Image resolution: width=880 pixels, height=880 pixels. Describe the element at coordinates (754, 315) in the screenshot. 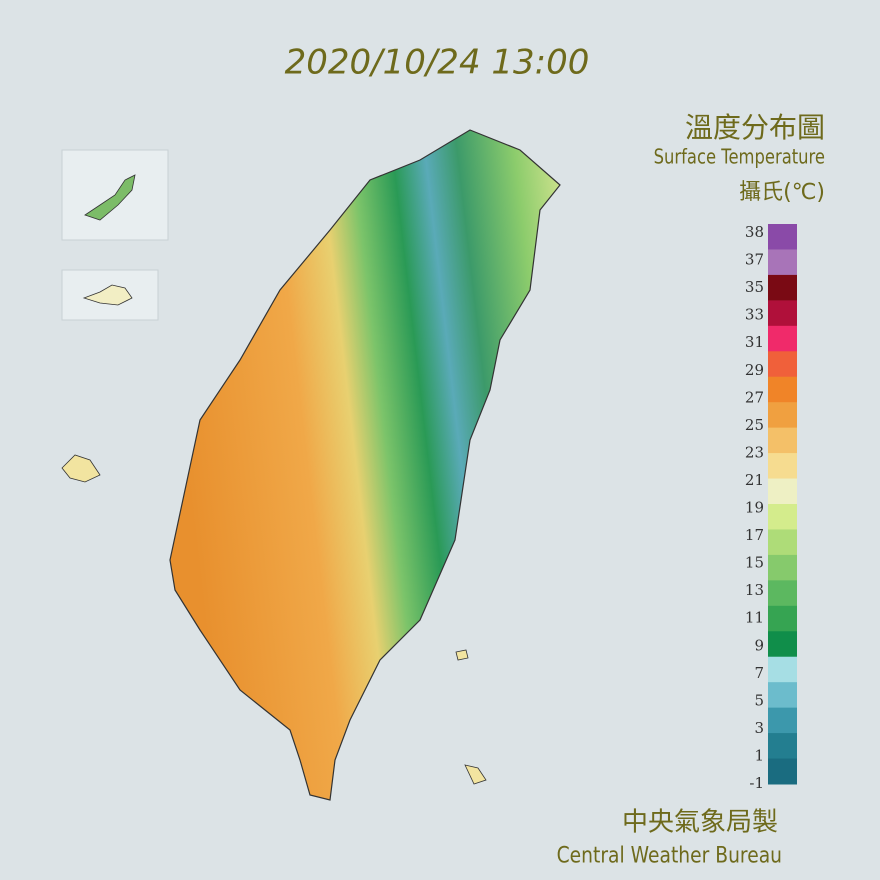

I see `legend-label: 33` at that location.